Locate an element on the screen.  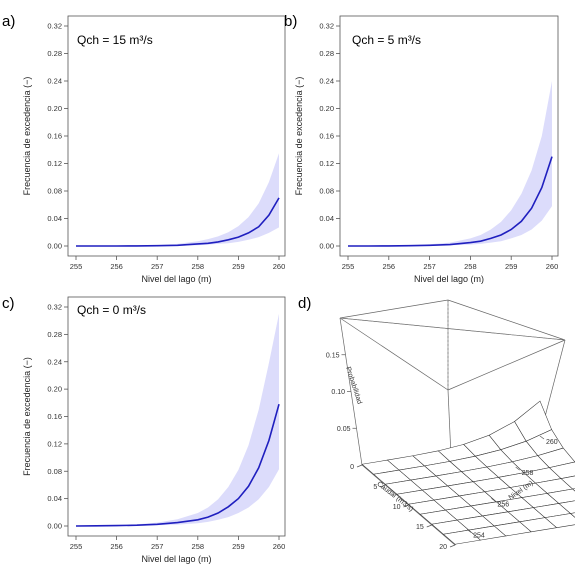
flow-annotation: Qch = 0 m³/s is located at coordinates (111, 310).